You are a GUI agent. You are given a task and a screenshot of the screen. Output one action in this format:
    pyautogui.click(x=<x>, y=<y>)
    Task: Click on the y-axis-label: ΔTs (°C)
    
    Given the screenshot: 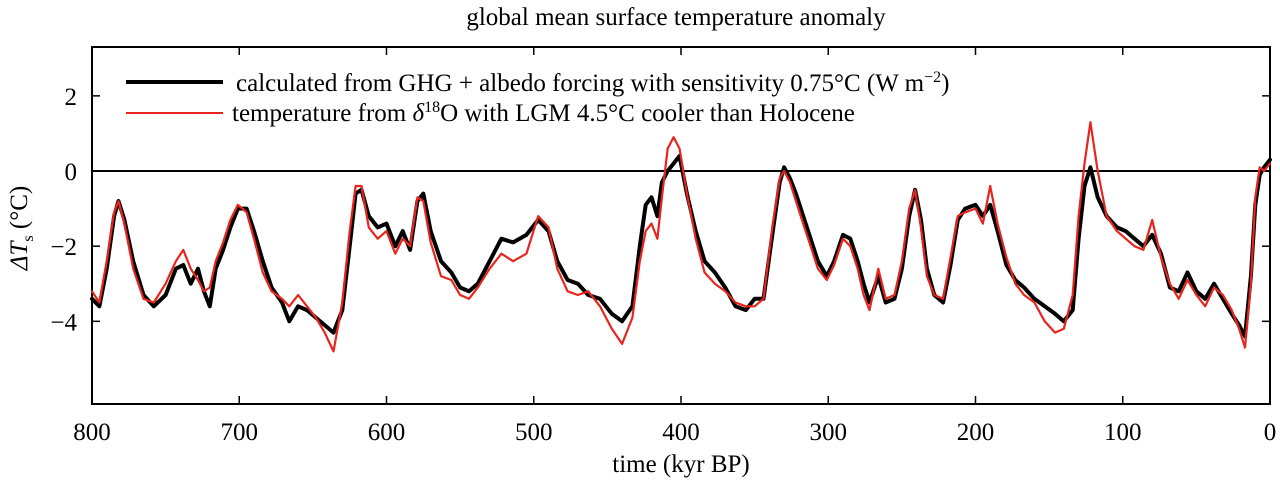 What is the action you would take?
    pyautogui.click(x=21, y=228)
    